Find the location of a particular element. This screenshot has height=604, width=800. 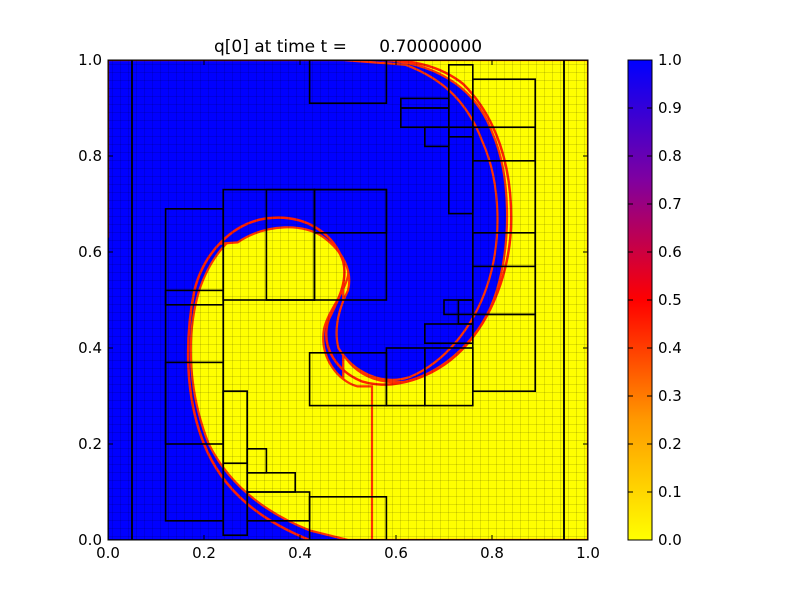

colorbar-tick-label: 0.4 is located at coordinates (670, 348).